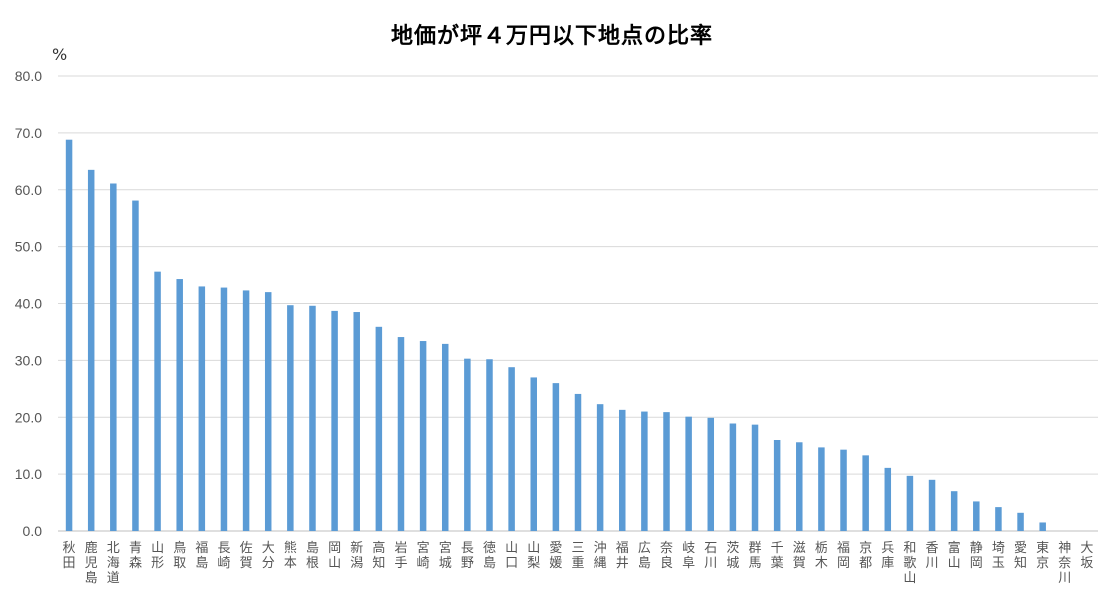 This screenshot has height=601, width=1104. I want to click on x-tick-label: 京都, so click(865, 556).